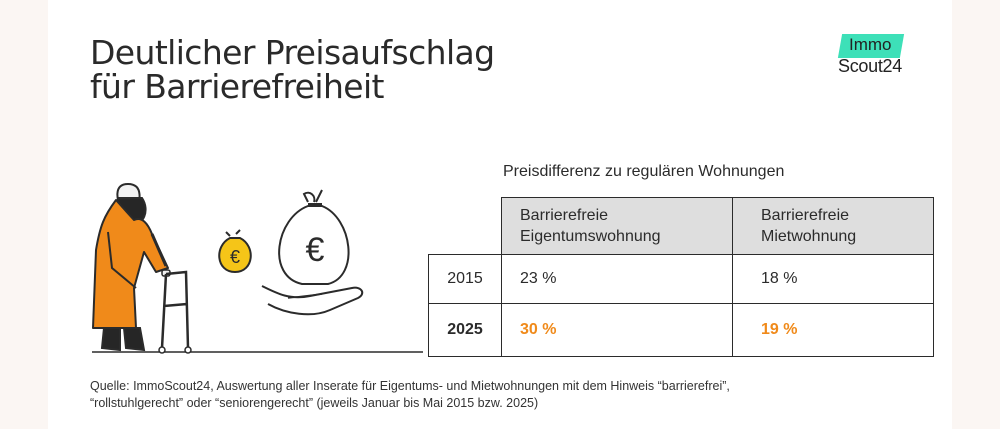 The height and width of the screenshot is (429, 1000). Describe the element at coordinates (465, 330) in the screenshot. I see `row-year-2025: 2025` at that location.